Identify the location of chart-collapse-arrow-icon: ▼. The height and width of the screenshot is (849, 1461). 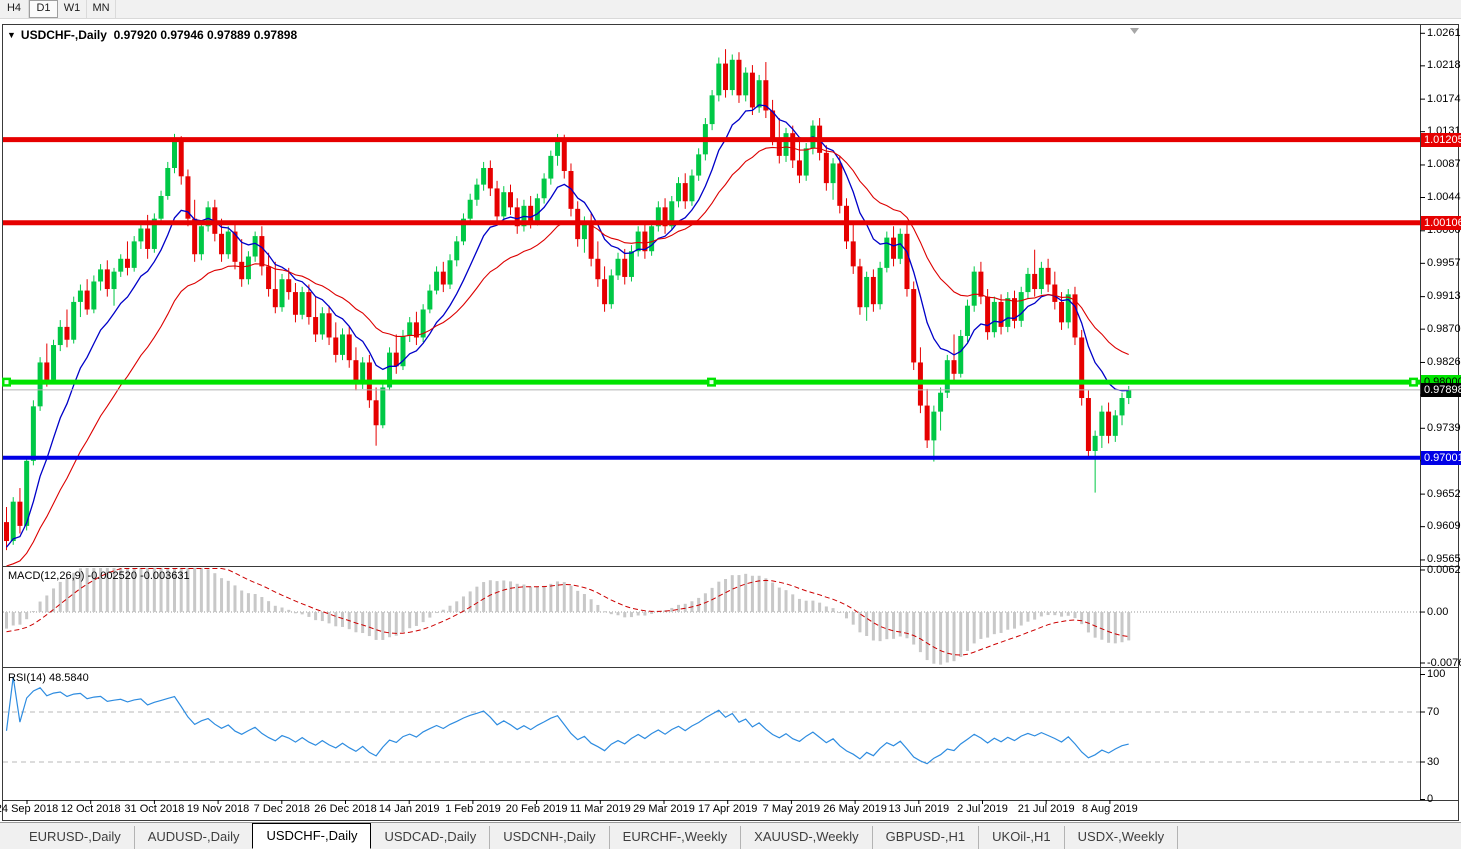
(11, 35).